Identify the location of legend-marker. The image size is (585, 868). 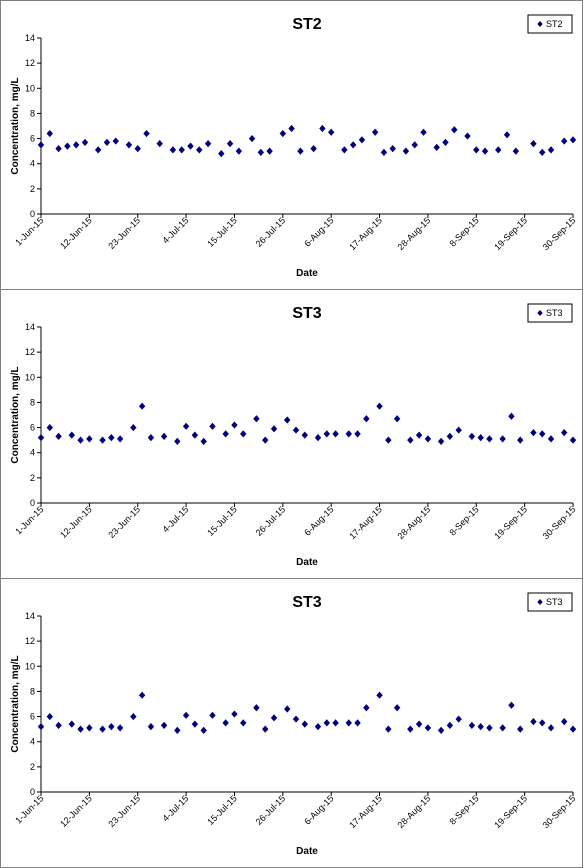
(540, 24).